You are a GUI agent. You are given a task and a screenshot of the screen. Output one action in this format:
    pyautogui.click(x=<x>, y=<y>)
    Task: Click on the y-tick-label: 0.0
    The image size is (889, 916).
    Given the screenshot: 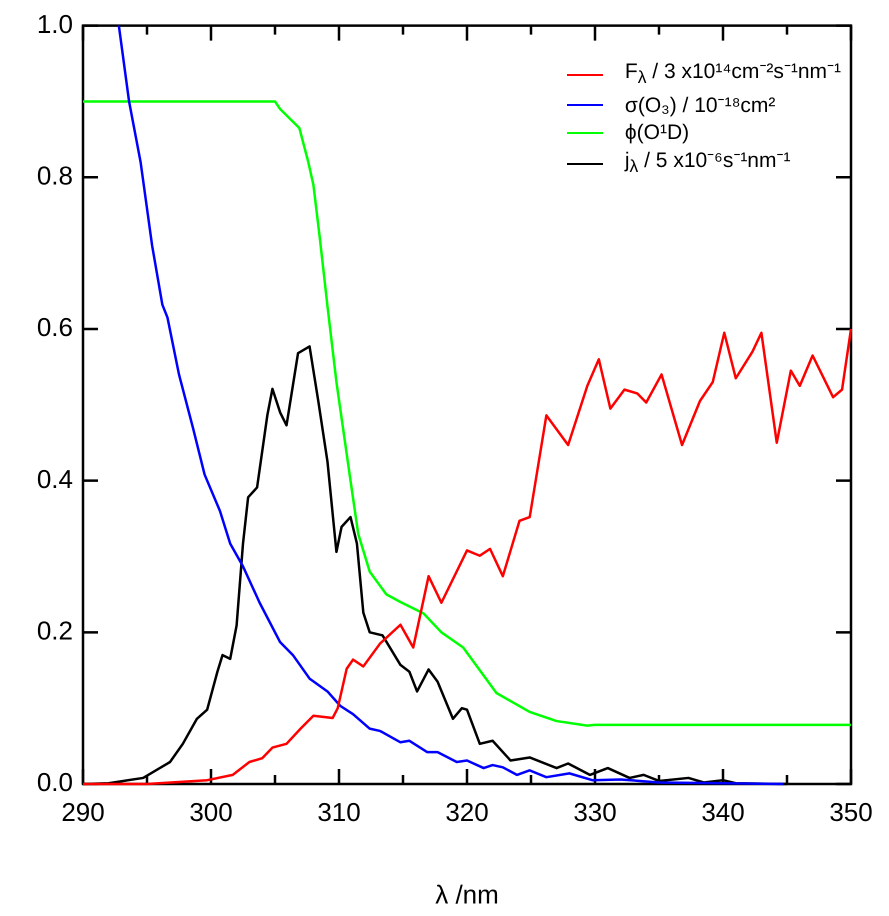 What is the action you would take?
    pyautogui.click(x=54, y=782)
    